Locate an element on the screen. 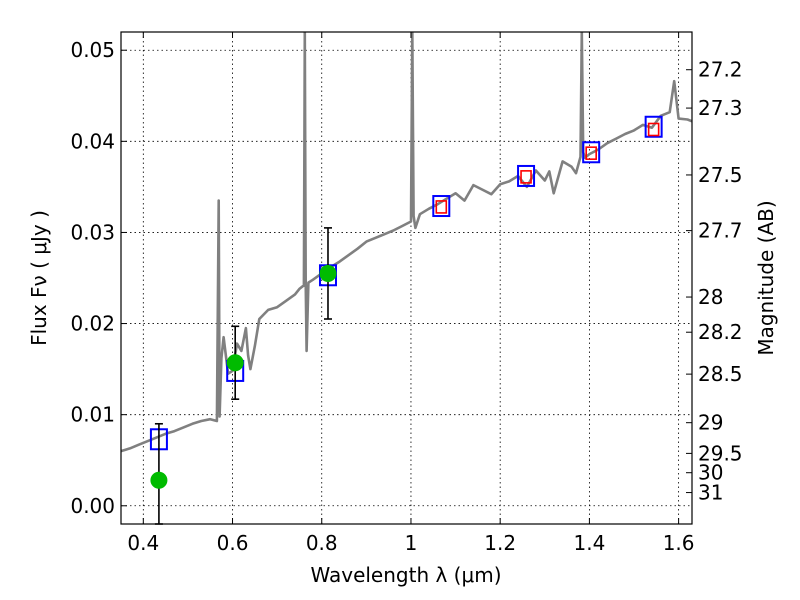  y-tick-label: 0.02 is located at coordinates (92, 324).